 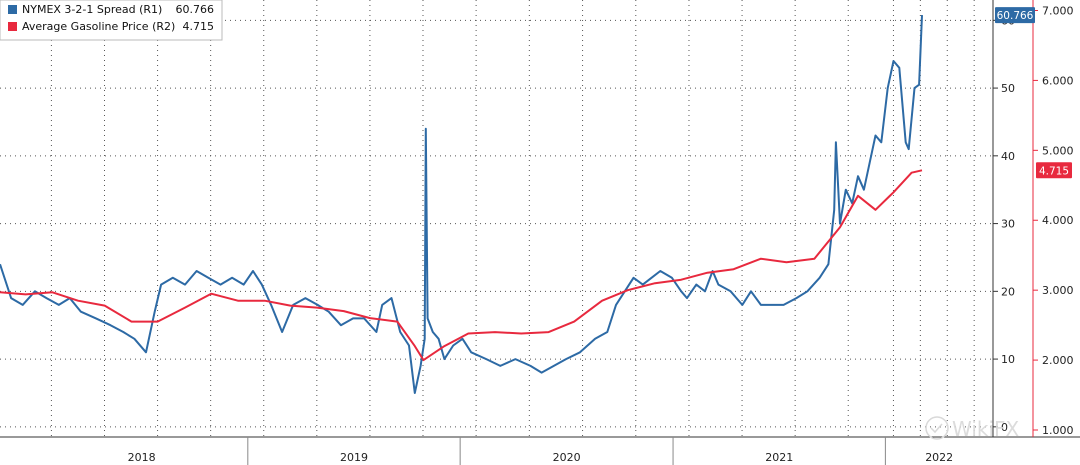 I want to click on tick-label-r1: 50, so click(x=1008, y=88).